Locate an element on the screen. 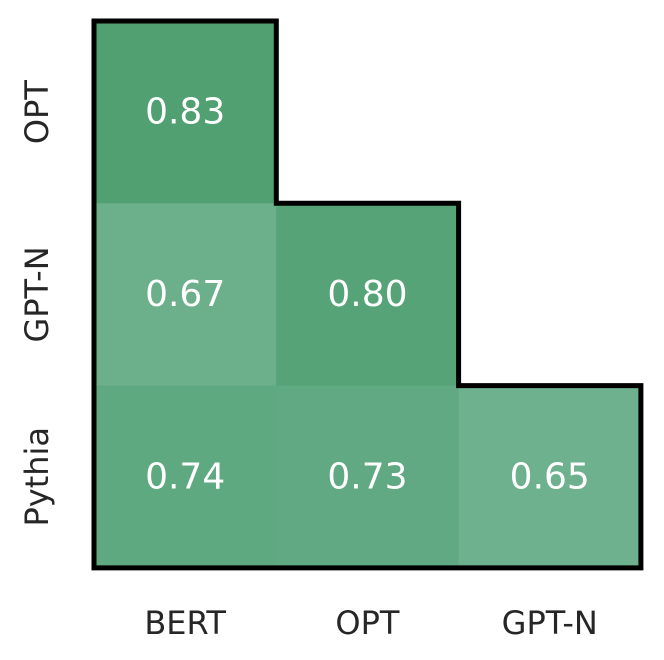 The height and width of the screenshot is (660, 664). x-tick-label-2: GPT-N is located at coordinates (550, 623).